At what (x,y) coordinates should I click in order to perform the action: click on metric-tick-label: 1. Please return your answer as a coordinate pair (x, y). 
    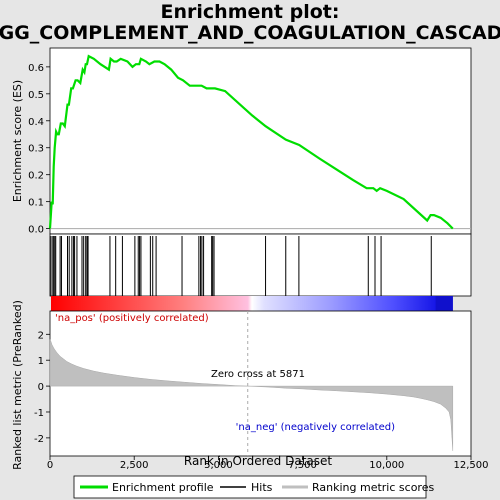
    Looking at the image, I should click on (41, 361).